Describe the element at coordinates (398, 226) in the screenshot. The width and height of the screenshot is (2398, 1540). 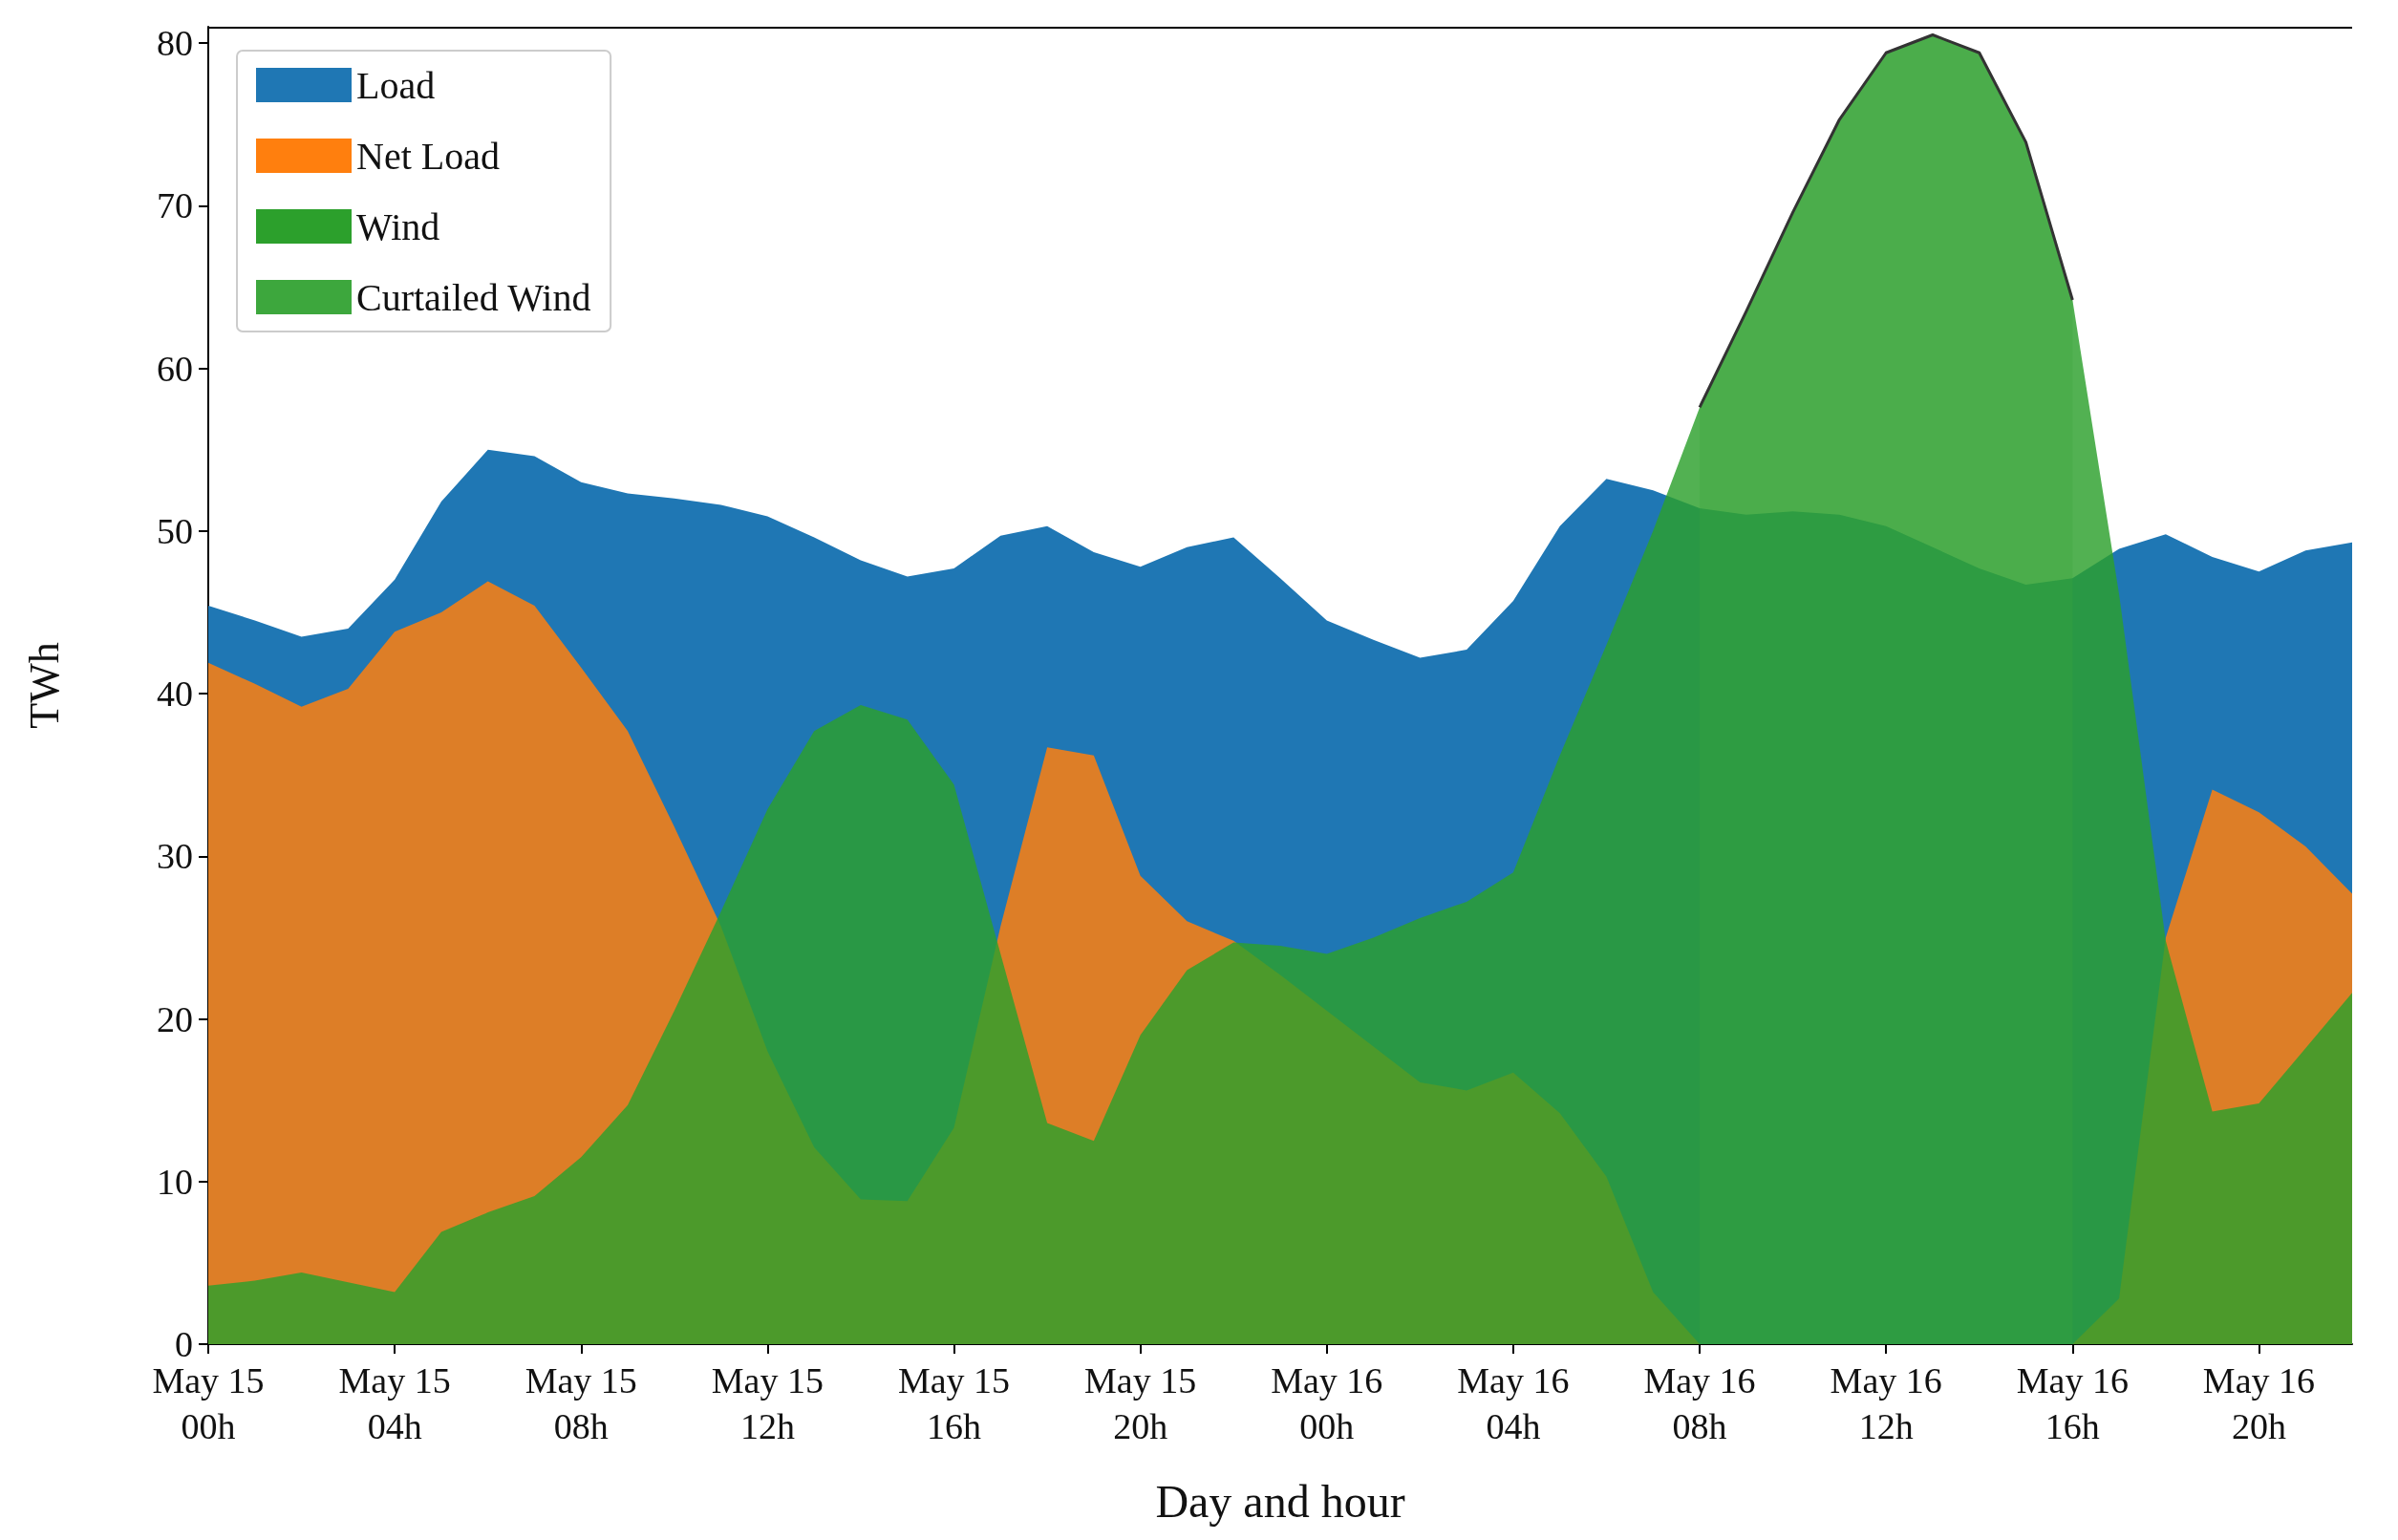
I see `legend-label: Wind` at that location.